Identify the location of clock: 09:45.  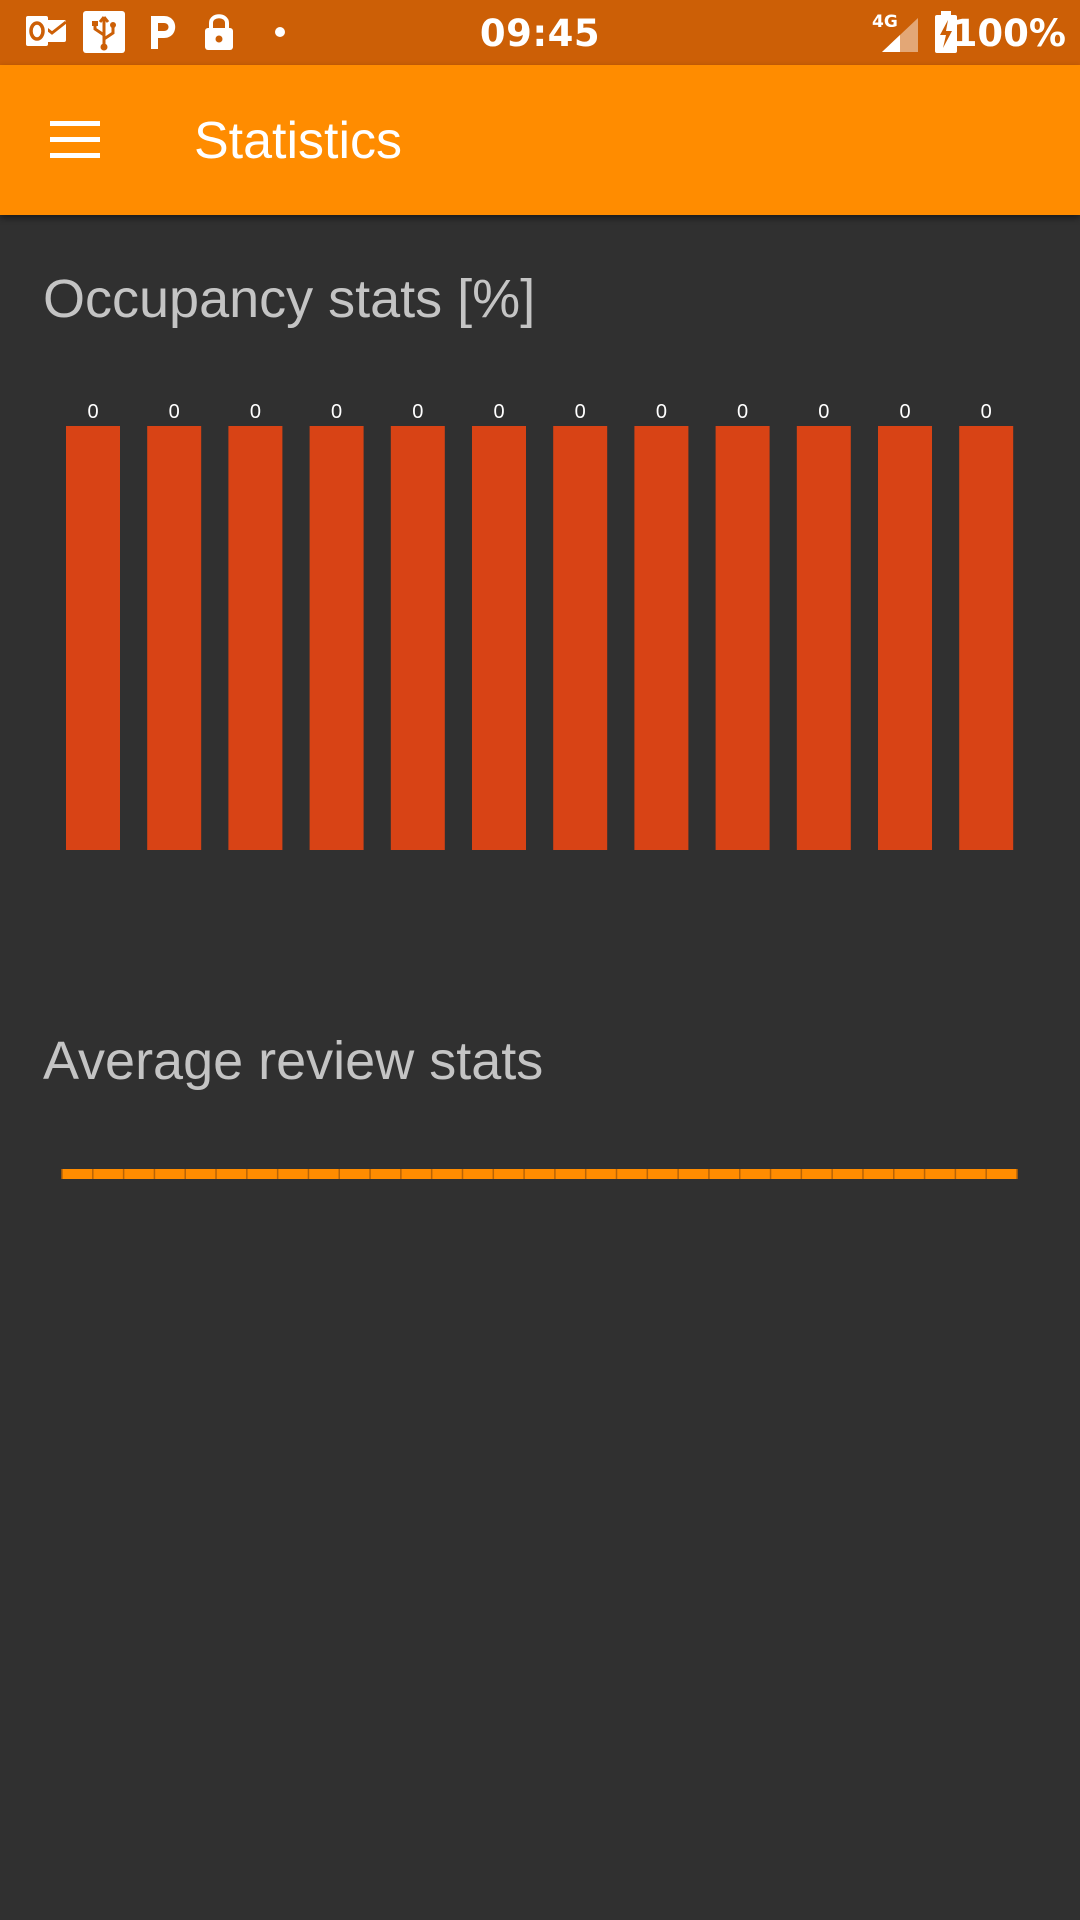
(540, 33).